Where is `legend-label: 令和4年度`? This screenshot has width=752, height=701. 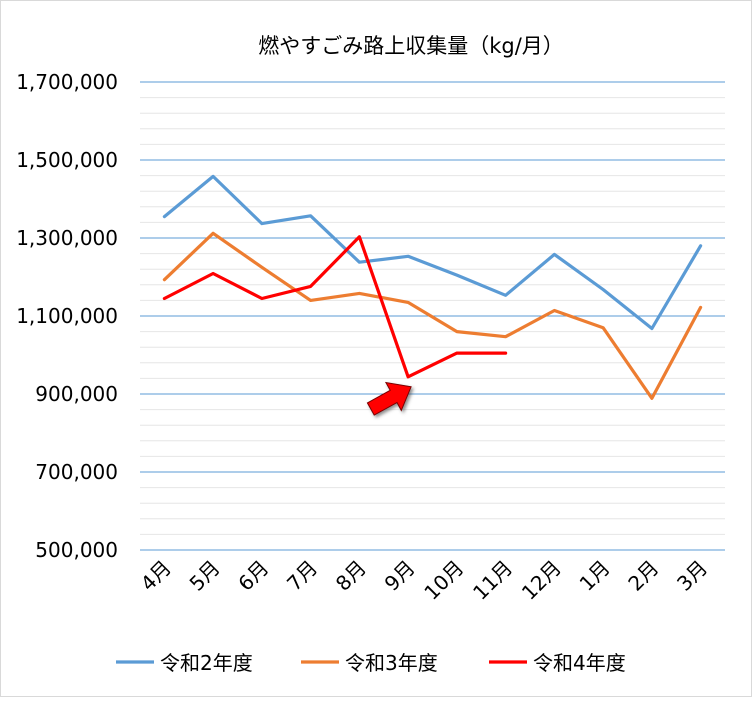 legend-label: 令和4年度 is located at coordinates (579, 663).